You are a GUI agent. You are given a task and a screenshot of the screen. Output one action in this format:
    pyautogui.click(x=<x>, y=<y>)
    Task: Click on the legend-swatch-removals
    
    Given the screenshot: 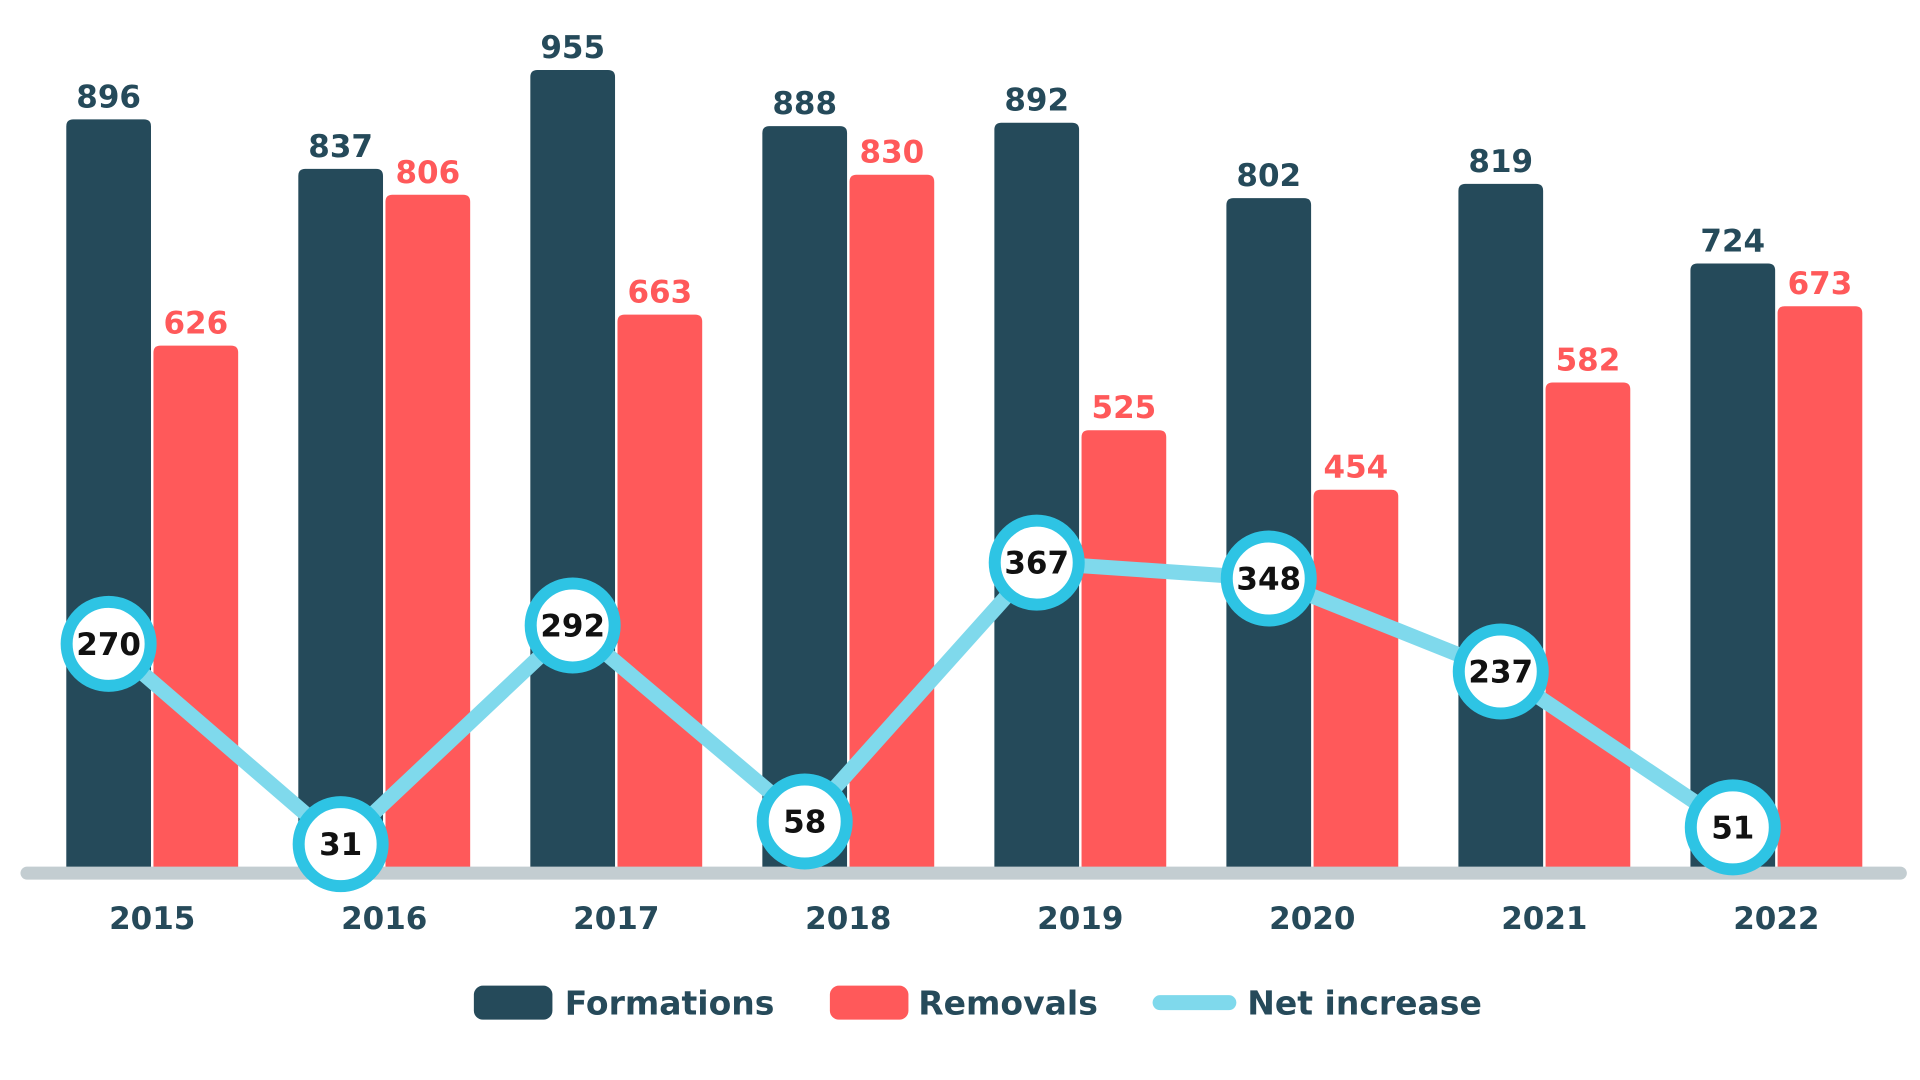 What is the action you would take?
    pyautogui.click(x=869, y=1002)
    